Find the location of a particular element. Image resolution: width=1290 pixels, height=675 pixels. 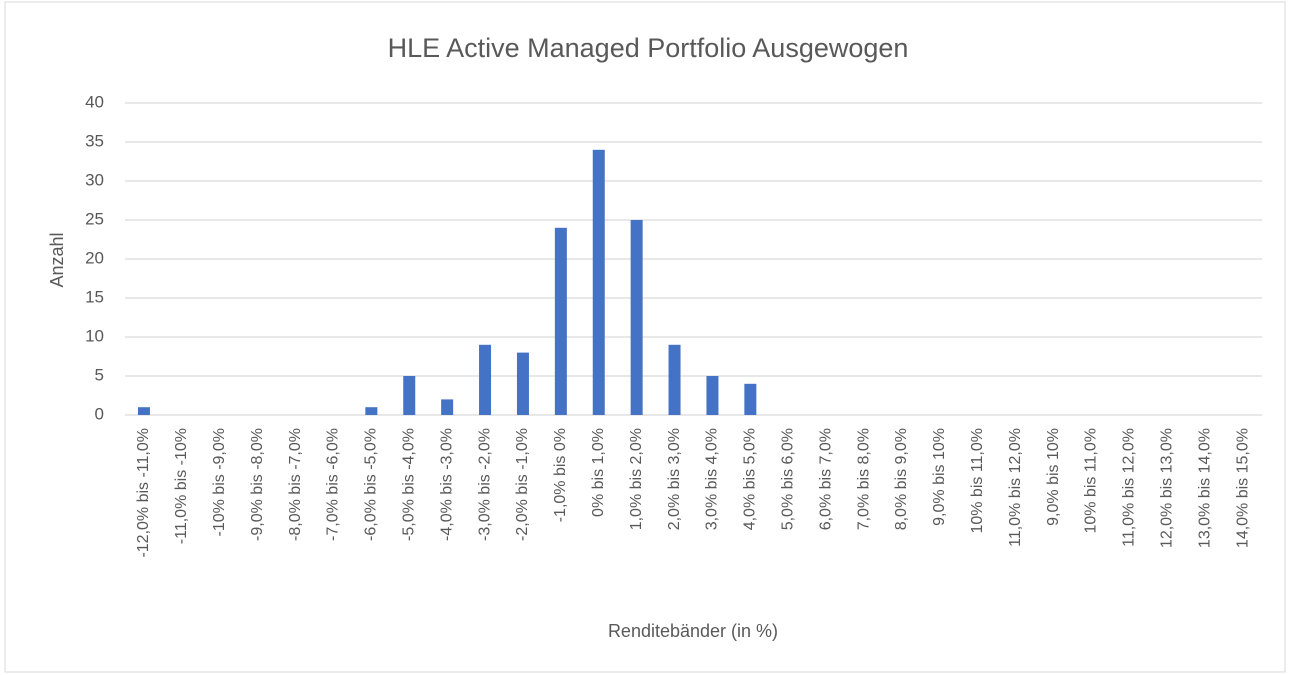

y-tick-label: 10 is located at coordinates (94, 335).